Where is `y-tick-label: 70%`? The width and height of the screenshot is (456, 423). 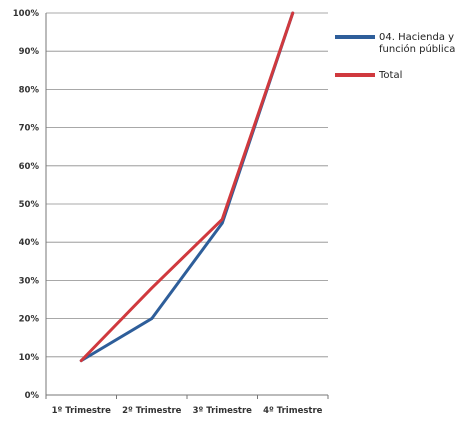 y-tick-label: 70% is located at coordinates (29, 129).